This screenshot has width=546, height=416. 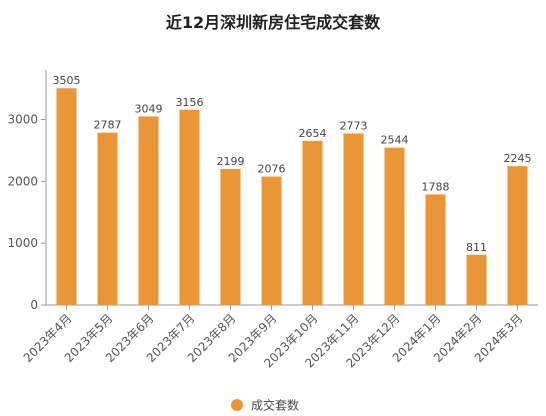 I want to click on data-label: 2544, so click(x=395, y=140).